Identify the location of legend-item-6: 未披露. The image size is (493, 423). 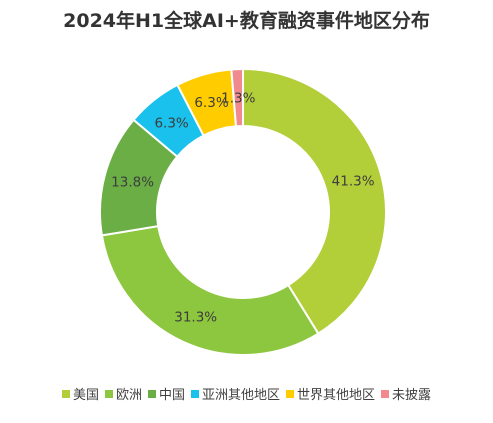
(406, 393).